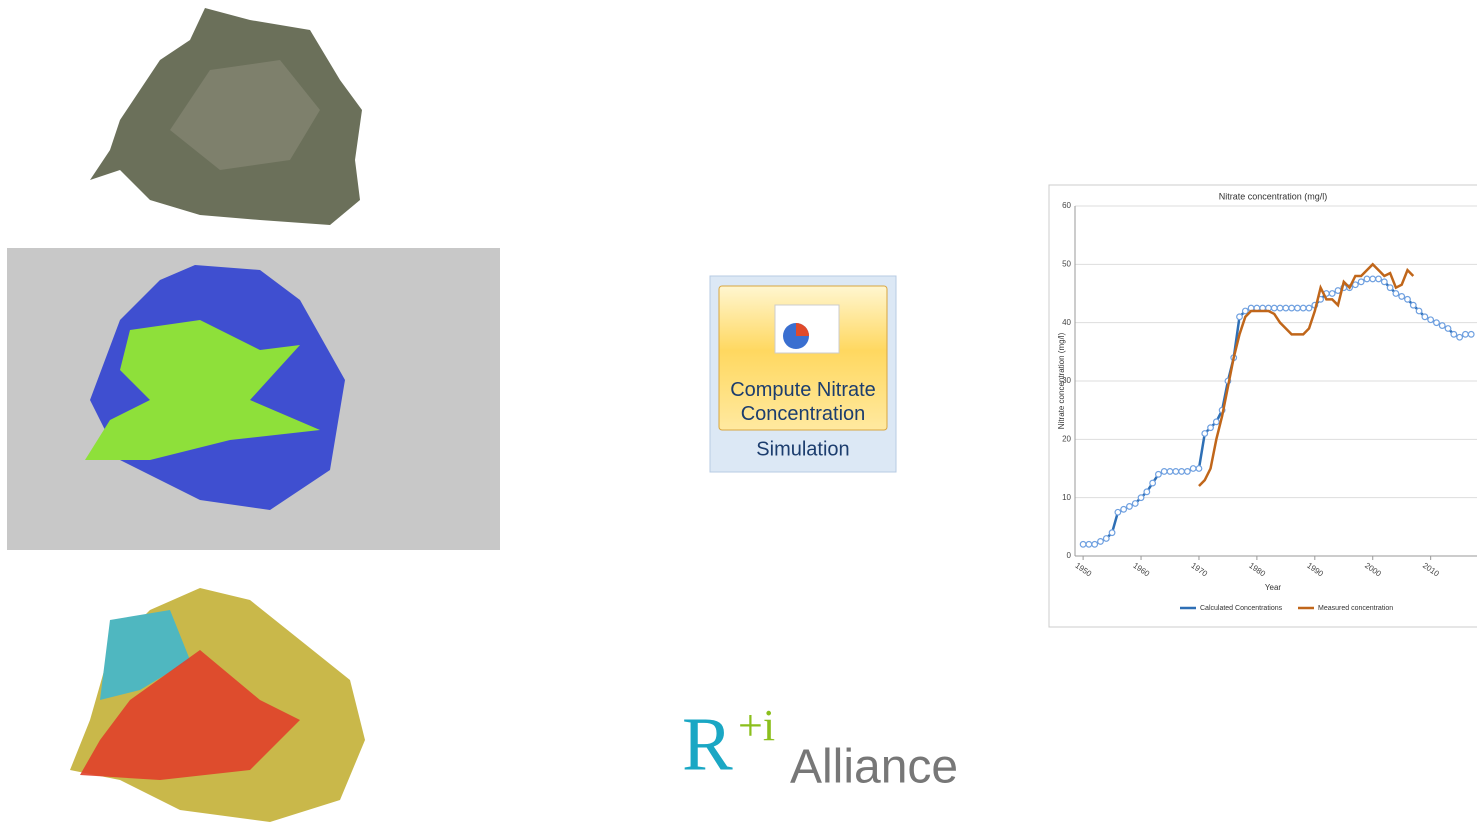  I want to click on y-axis-label: Nitrate concentration (mg/l), so click(1061, 380).